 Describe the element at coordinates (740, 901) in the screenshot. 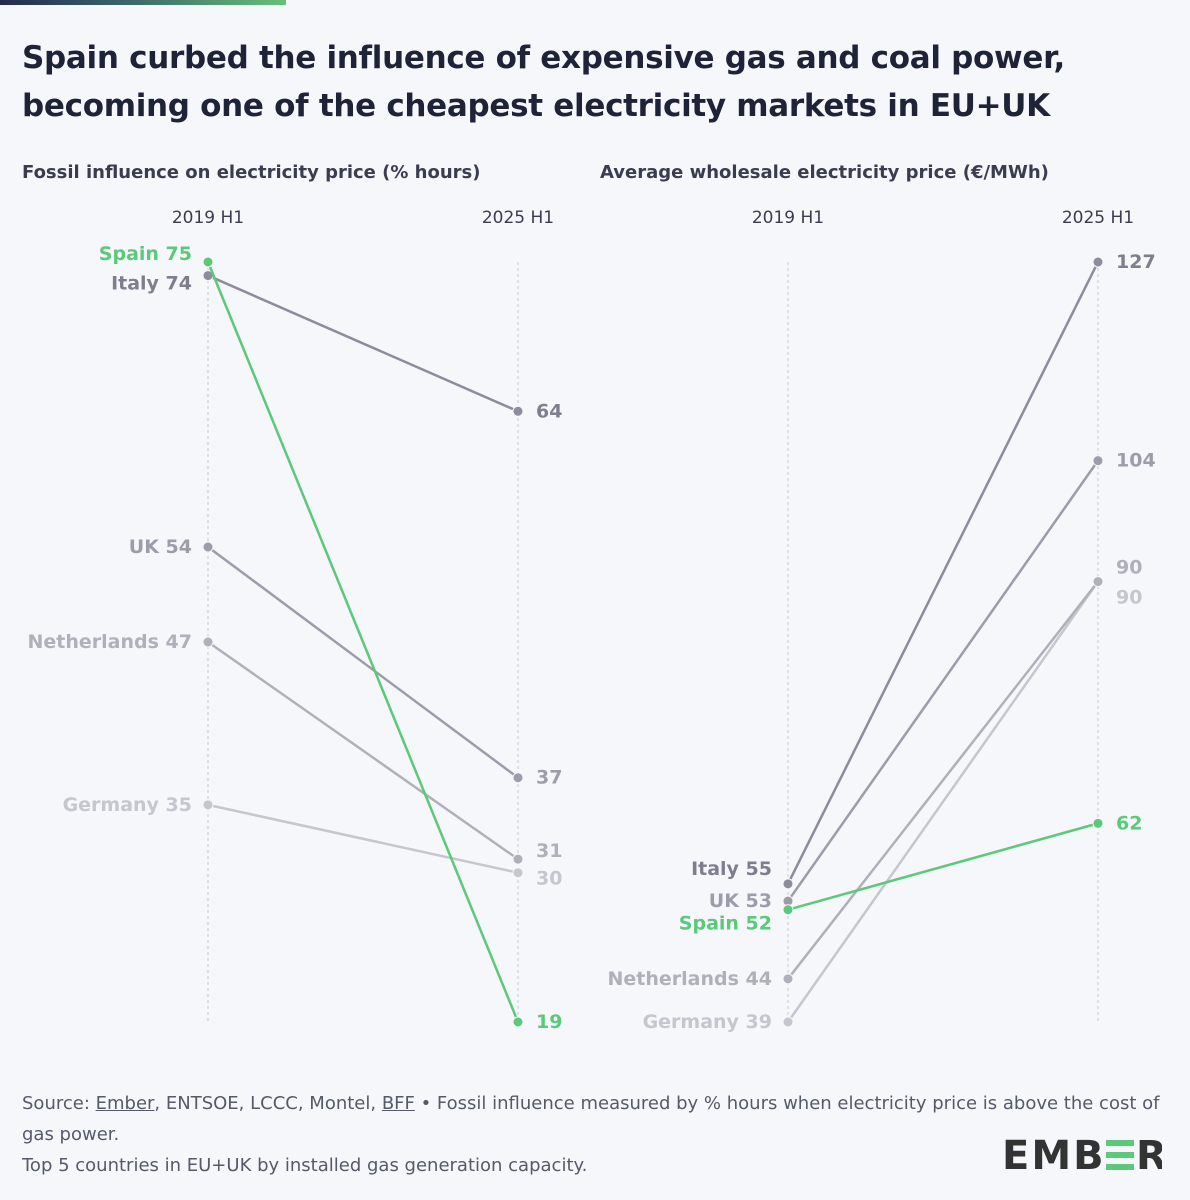

I see `label-start-uk: UK 53` at that location.